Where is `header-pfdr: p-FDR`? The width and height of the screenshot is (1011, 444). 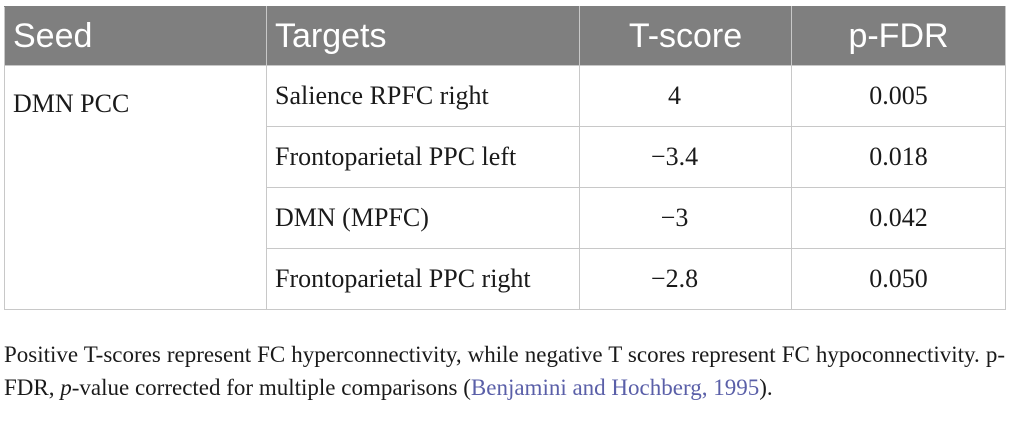
header-pfdr: p-FDR is located at coordinates (898, 36).